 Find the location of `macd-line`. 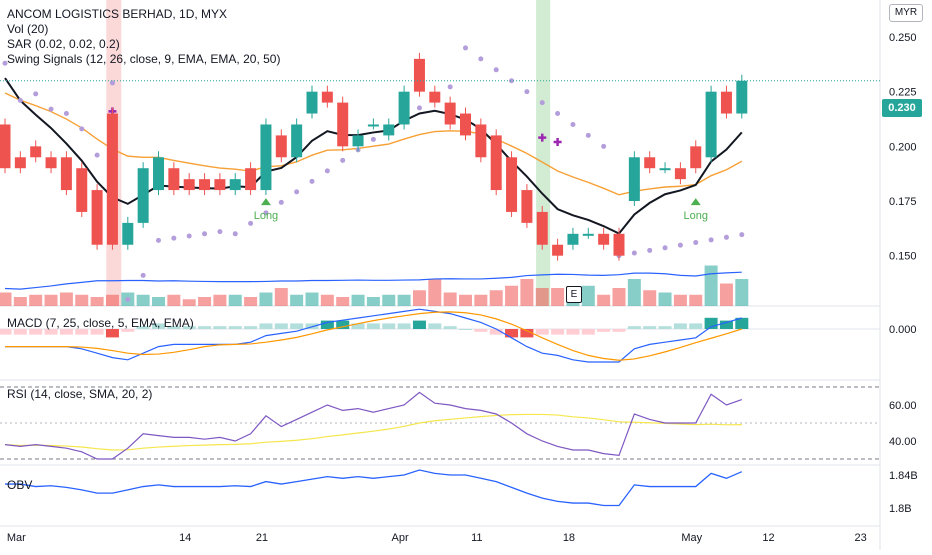

macd-line is located at coordinates (373, 335).